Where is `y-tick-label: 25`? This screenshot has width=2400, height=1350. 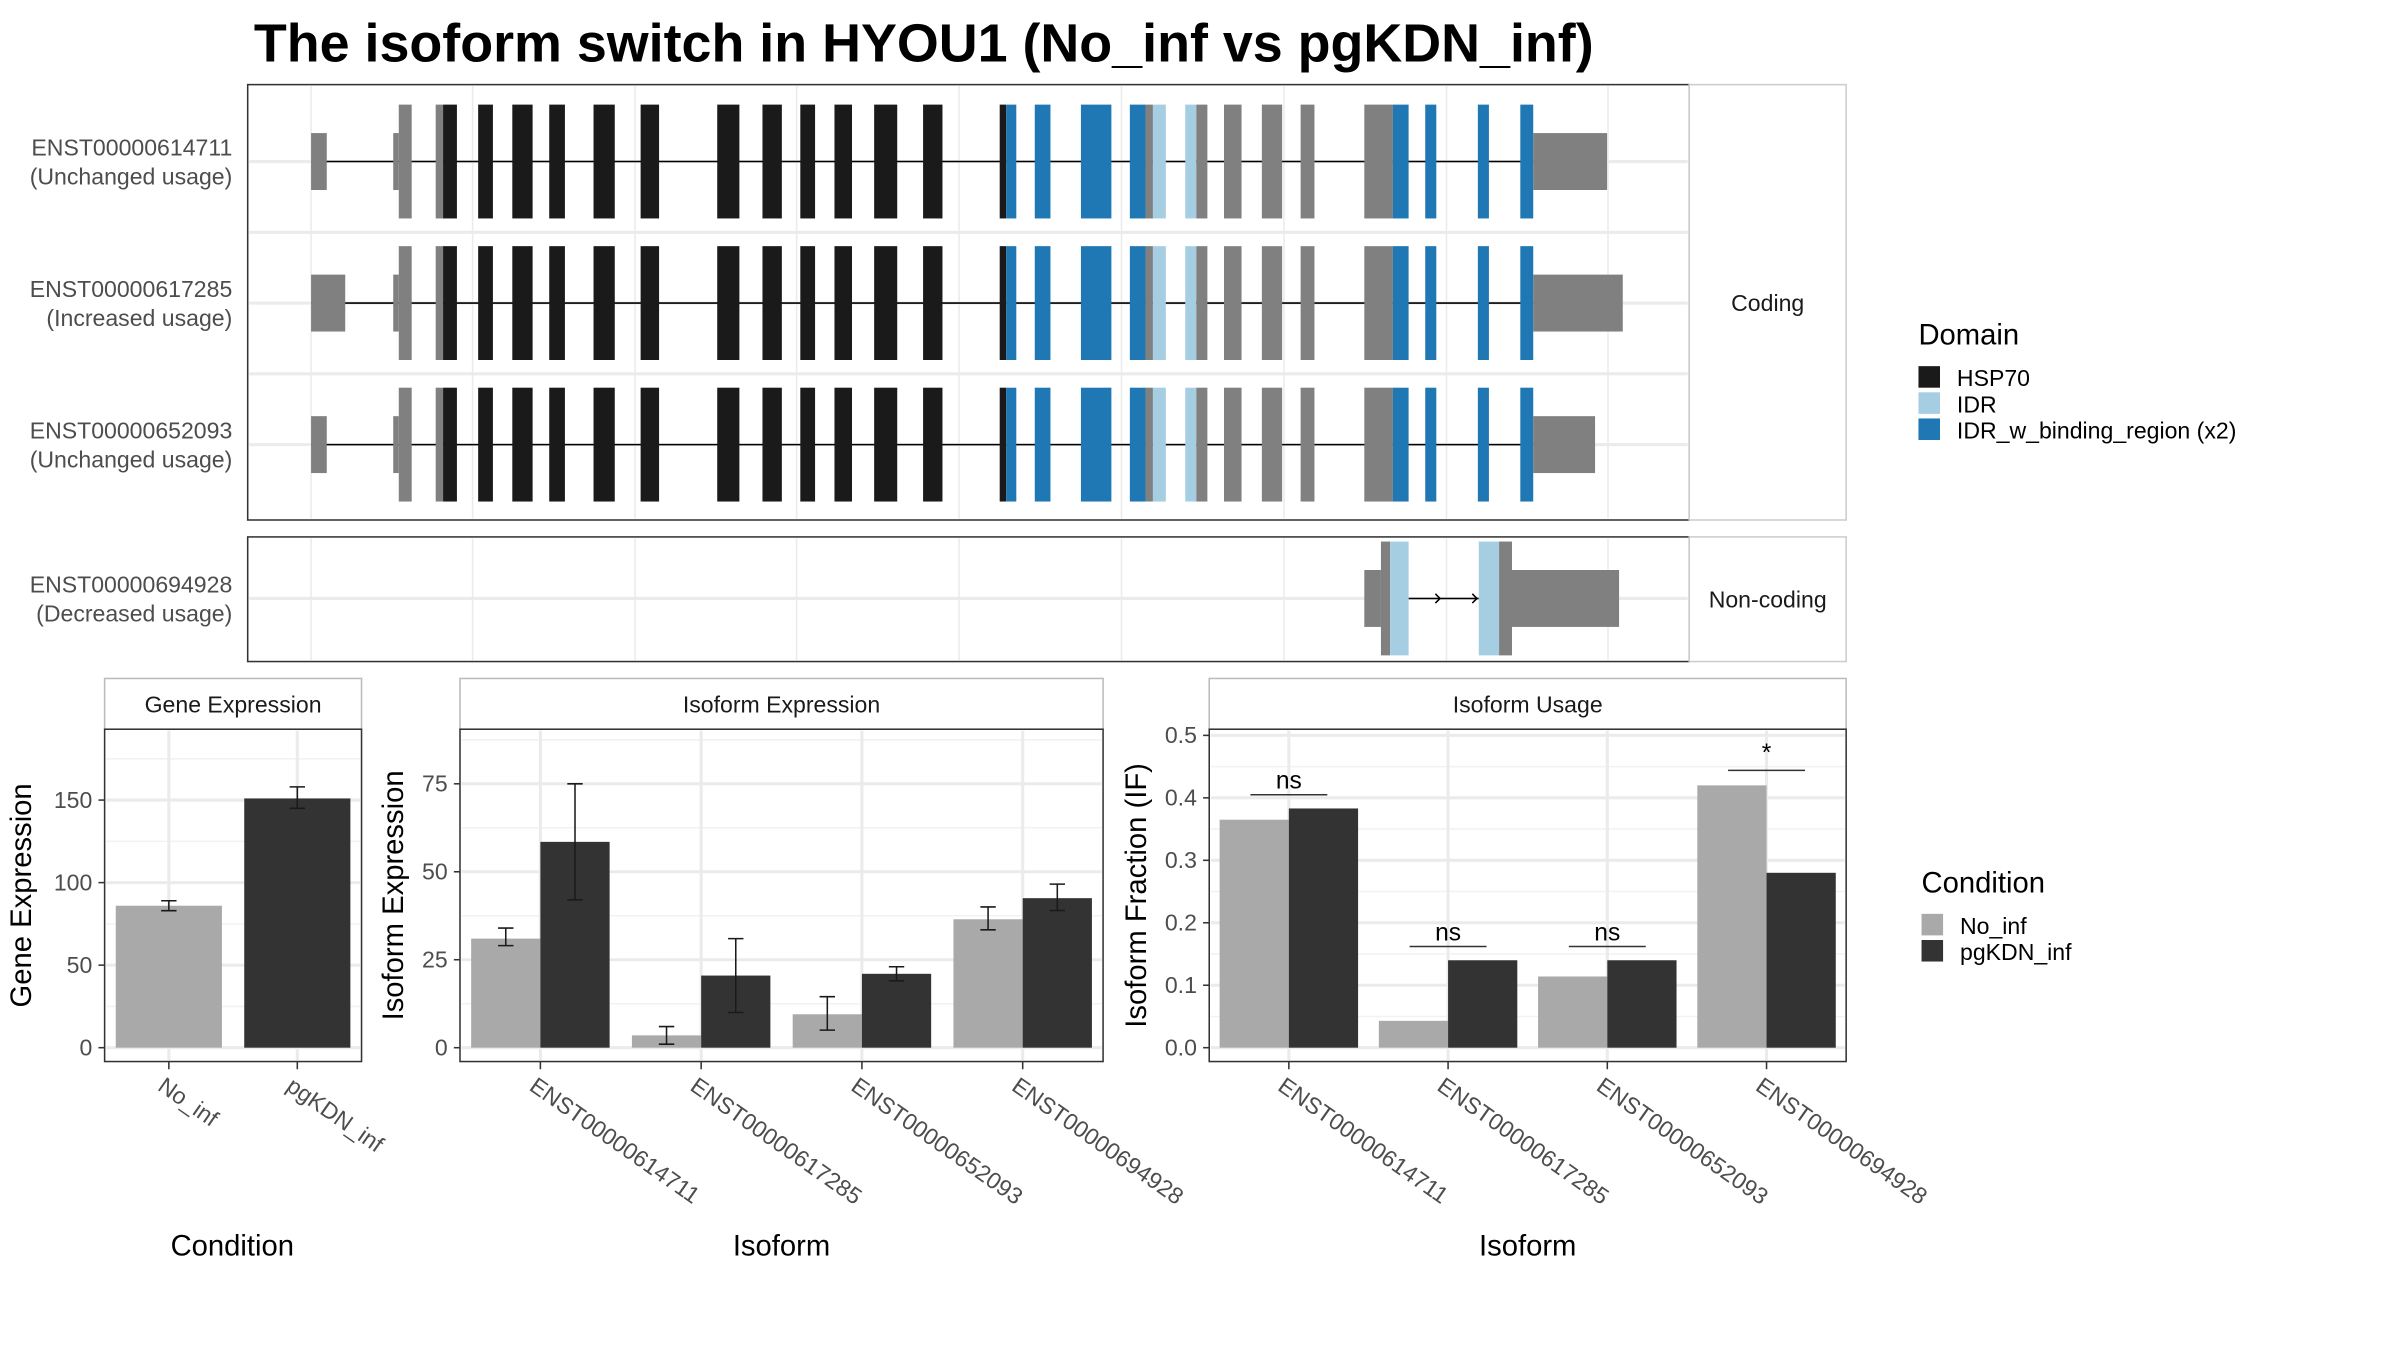
y-tick-label: 25 is located at coordinates (435, 959).